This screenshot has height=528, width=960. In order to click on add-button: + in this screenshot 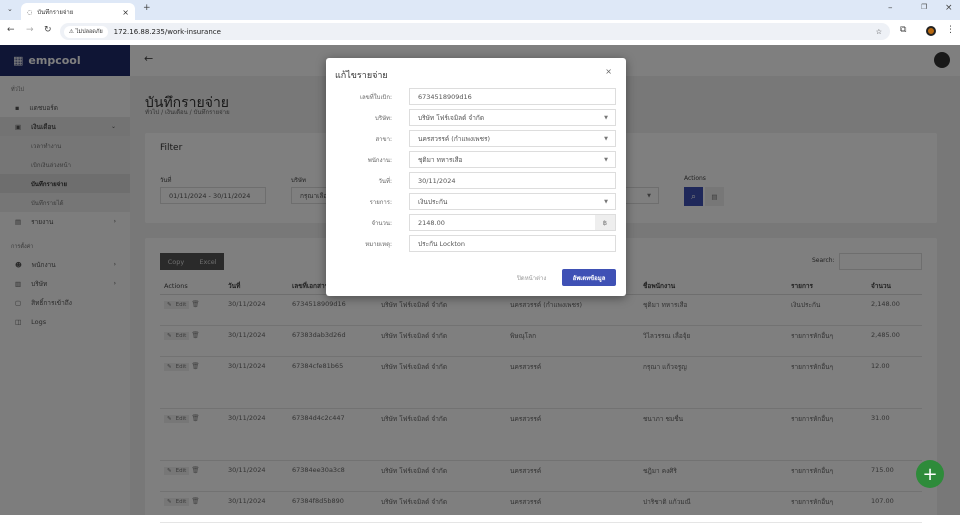, I will do `click(930, 474)`.